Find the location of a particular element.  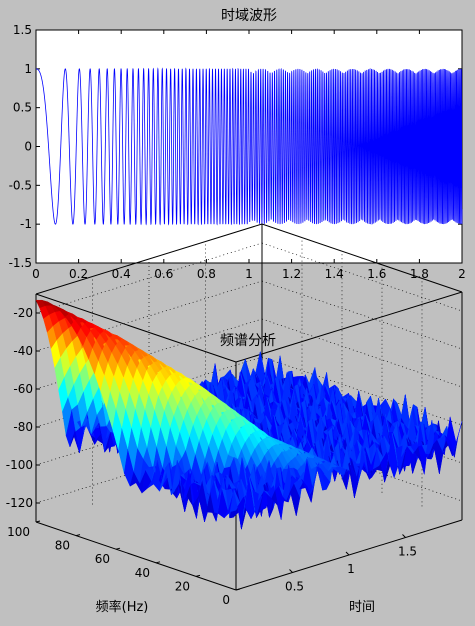

time-tick-label: 1 is located at coordinates (351, 569).